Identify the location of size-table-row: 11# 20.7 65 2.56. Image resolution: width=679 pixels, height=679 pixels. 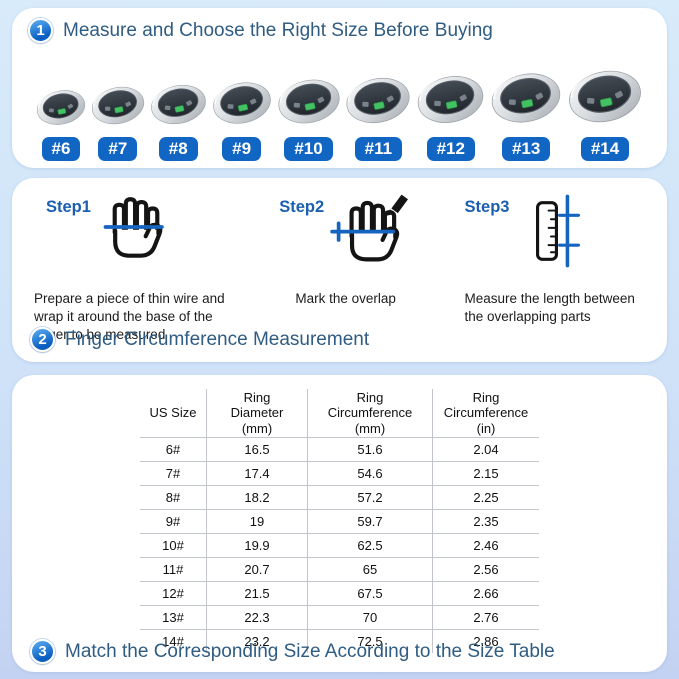
(339, 569).